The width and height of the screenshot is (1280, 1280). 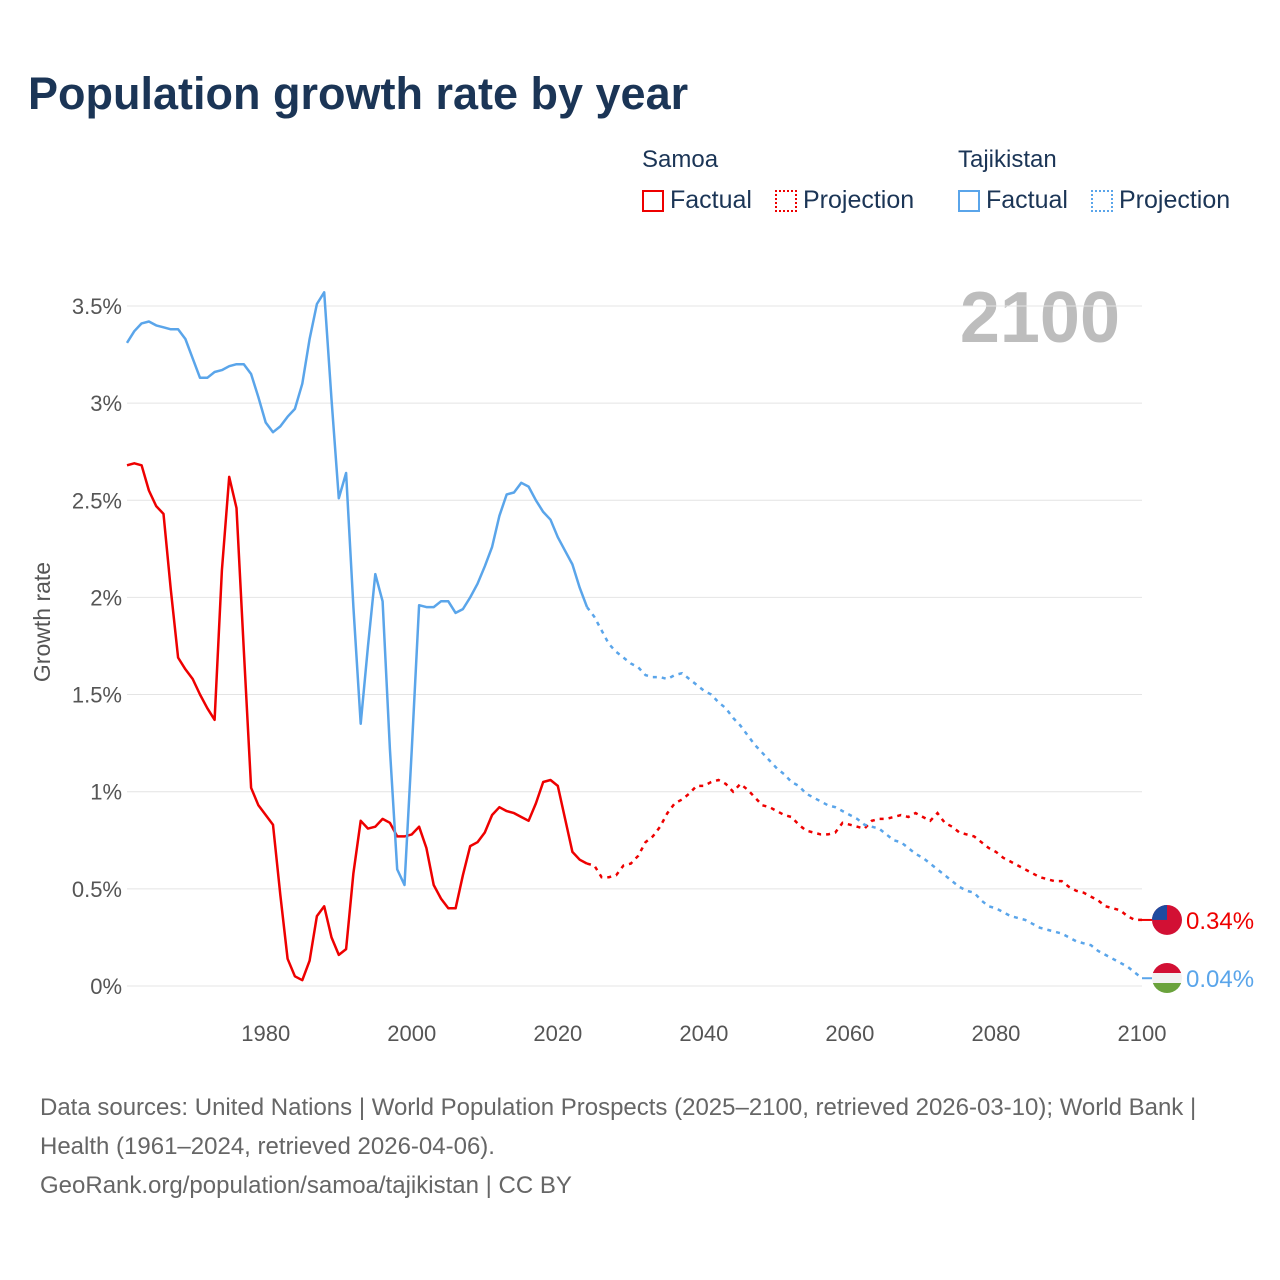 I want to click on legend-tajikistan-projection: Projection, so click(x=1160, y=200).